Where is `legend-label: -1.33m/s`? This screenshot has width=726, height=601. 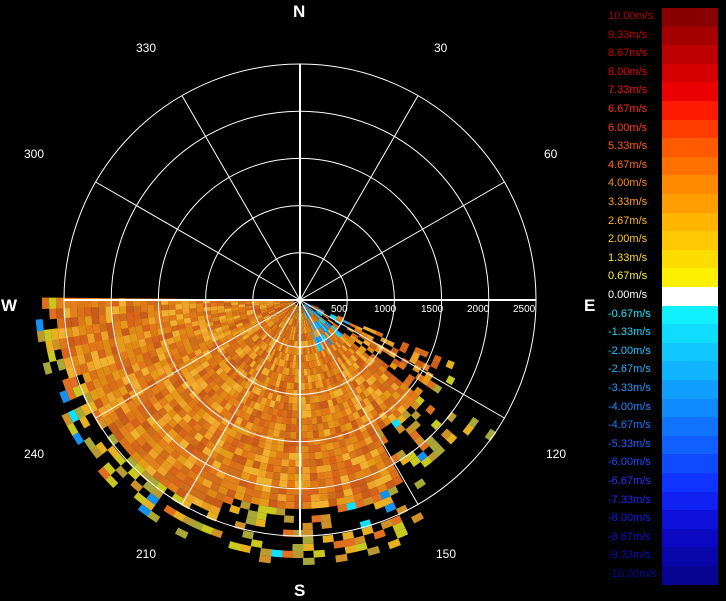 legend-label: -1.33m/s is located at coordinates (629, 332).